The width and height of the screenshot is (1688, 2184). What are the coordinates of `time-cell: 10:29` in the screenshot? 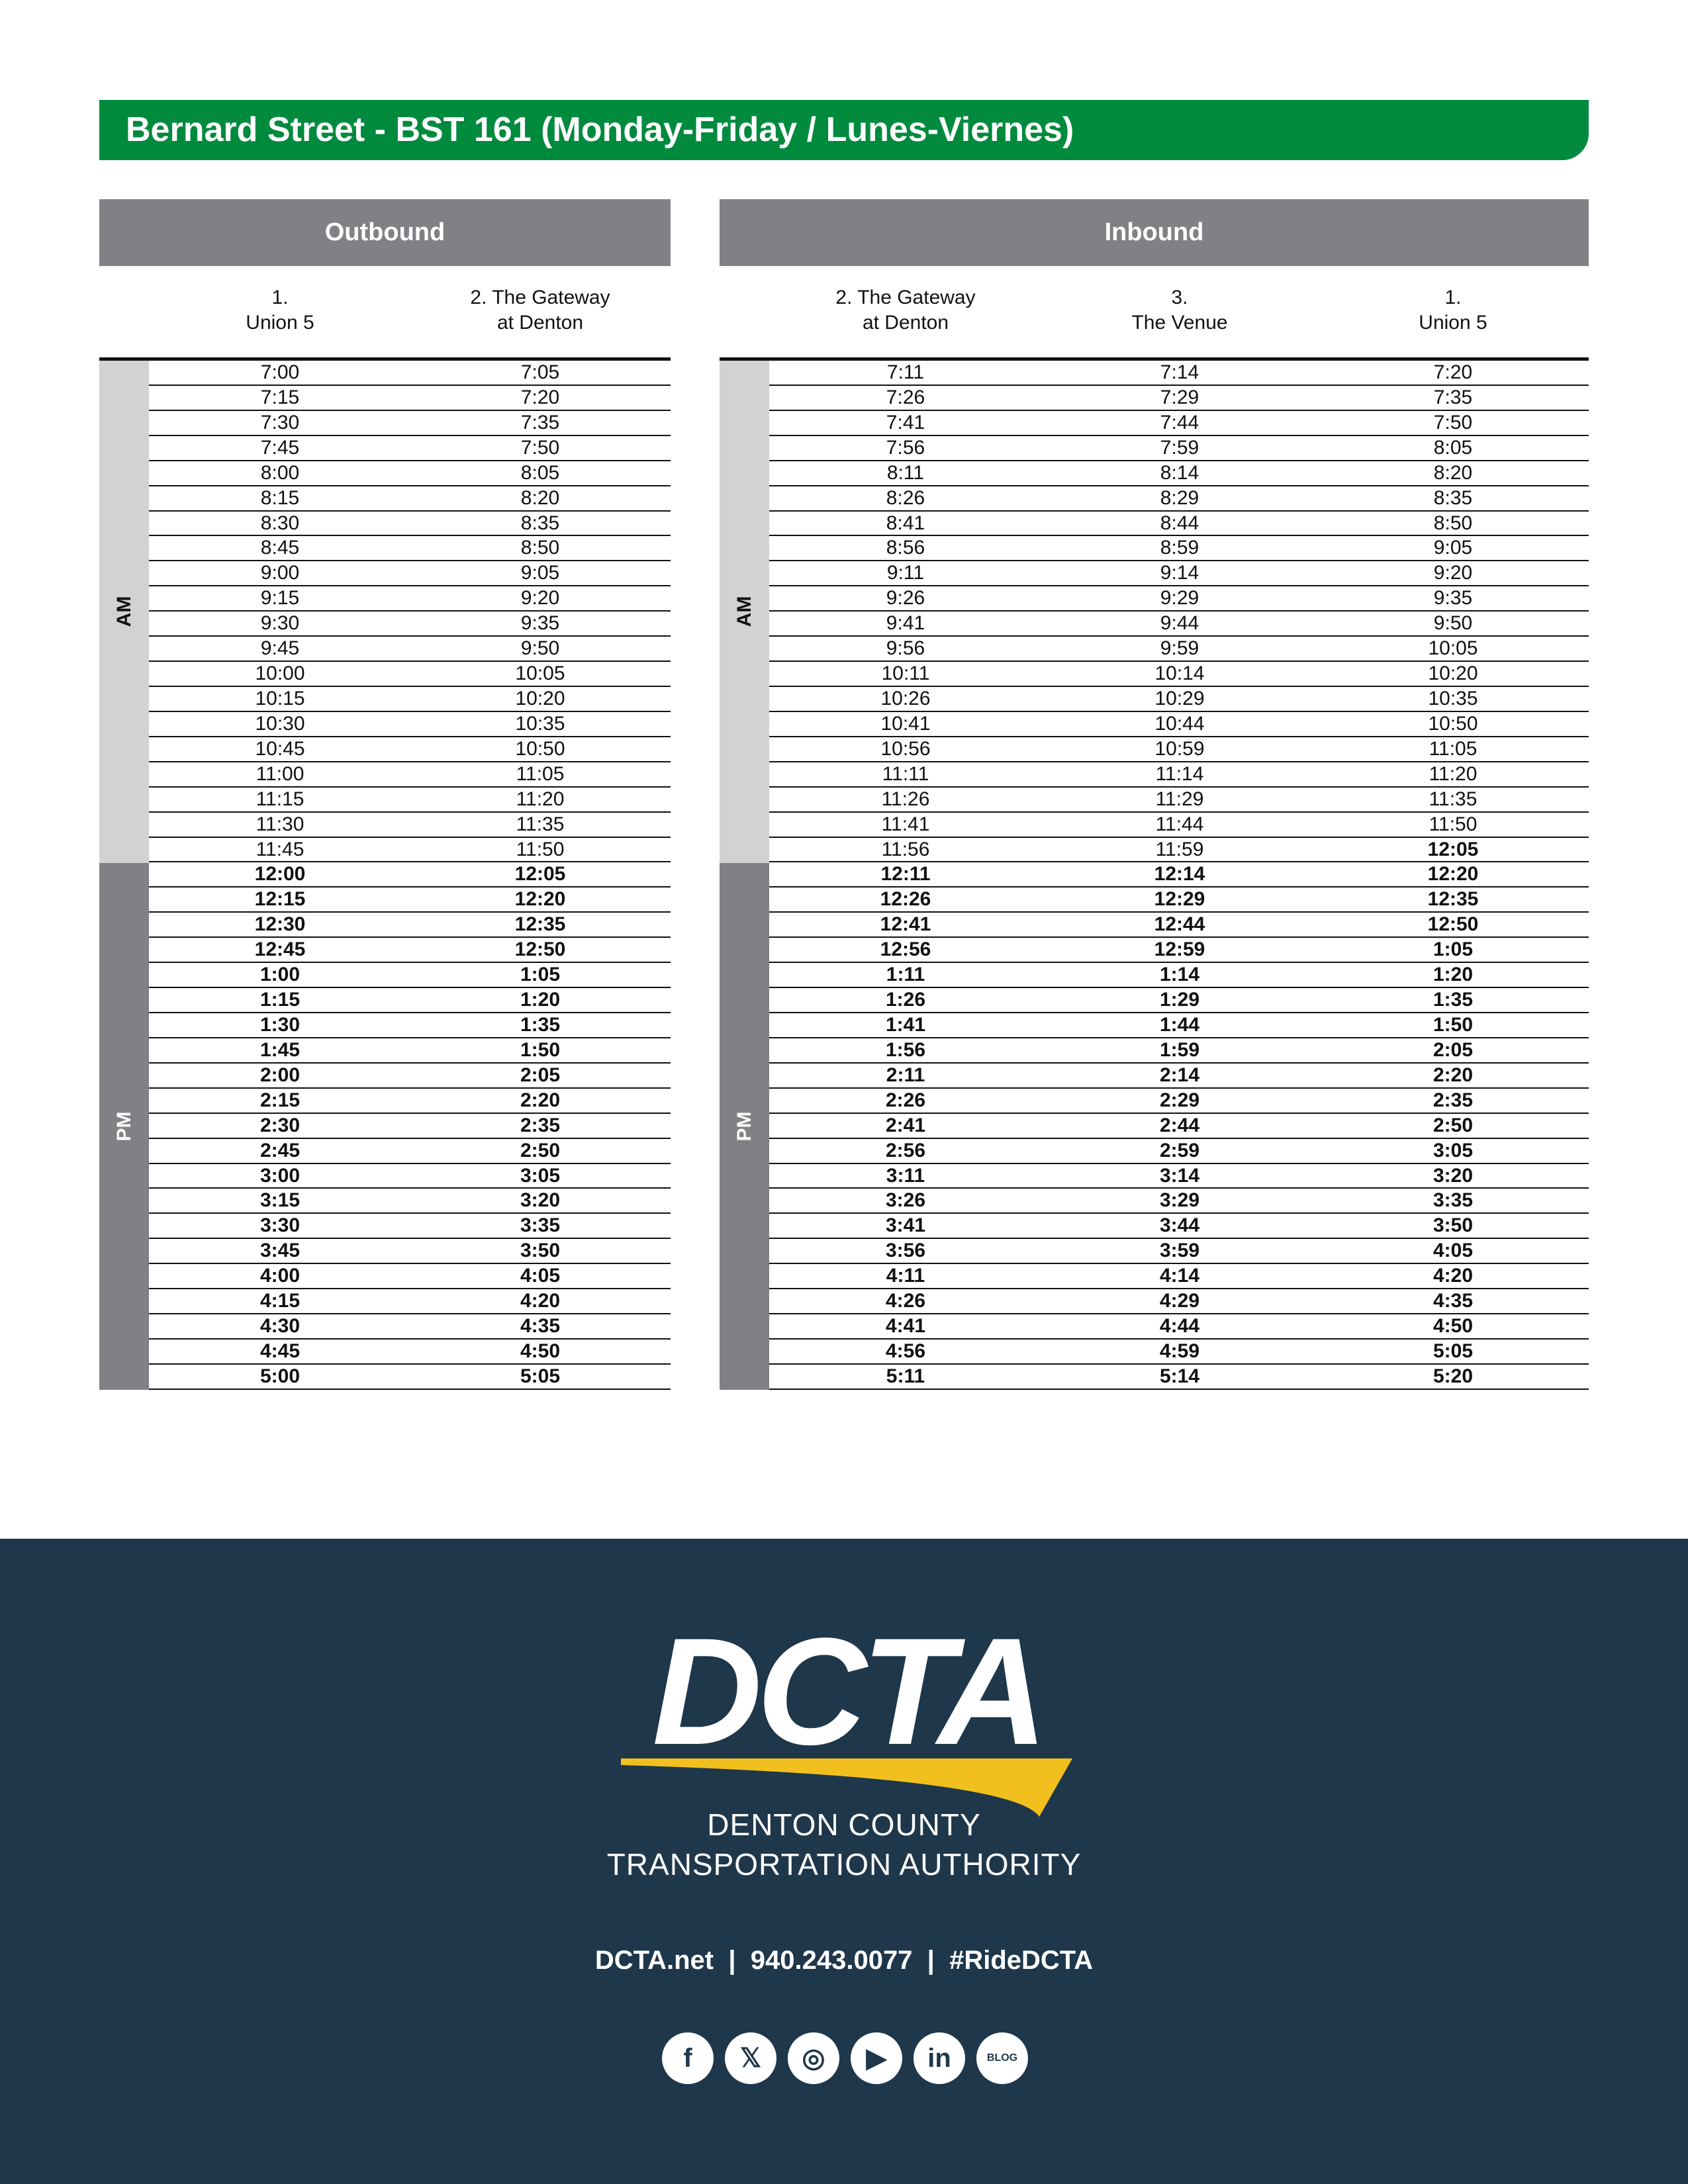 It's located at (1179, 698).